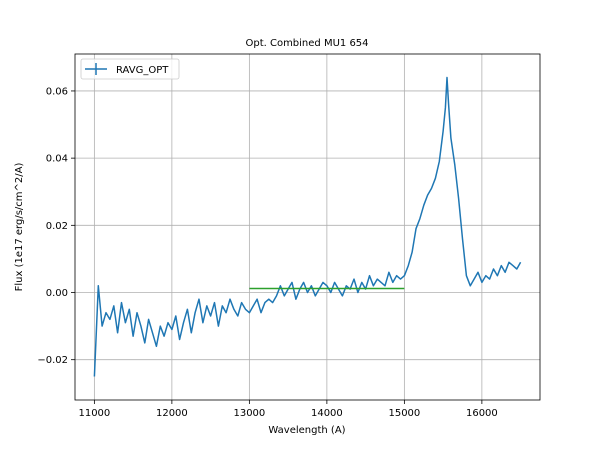 The height and width of the screenshot is (450, 600). Describe the element at coordinates (94, 413) in the screenshot. I see `x-tick-label: 11000` at that location.